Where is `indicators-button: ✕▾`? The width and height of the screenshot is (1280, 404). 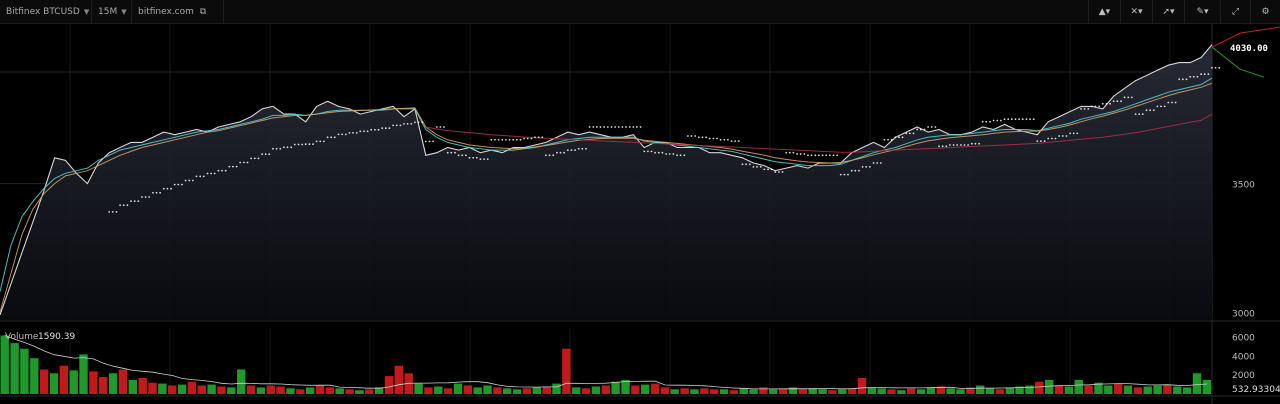 indicators-button: ✕▾ is located at coordinates (1136, 12).